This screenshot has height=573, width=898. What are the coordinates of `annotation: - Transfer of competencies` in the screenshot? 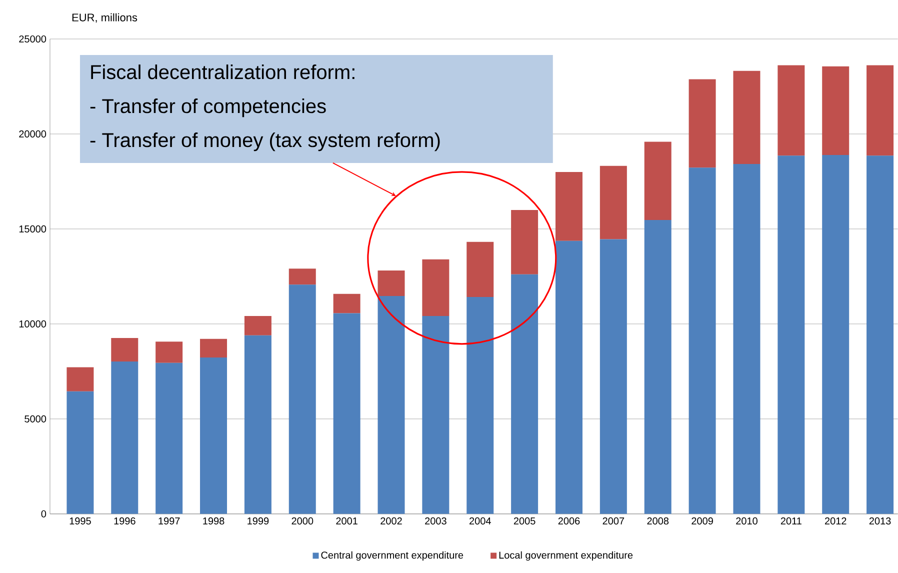 It's located at (208, 108).